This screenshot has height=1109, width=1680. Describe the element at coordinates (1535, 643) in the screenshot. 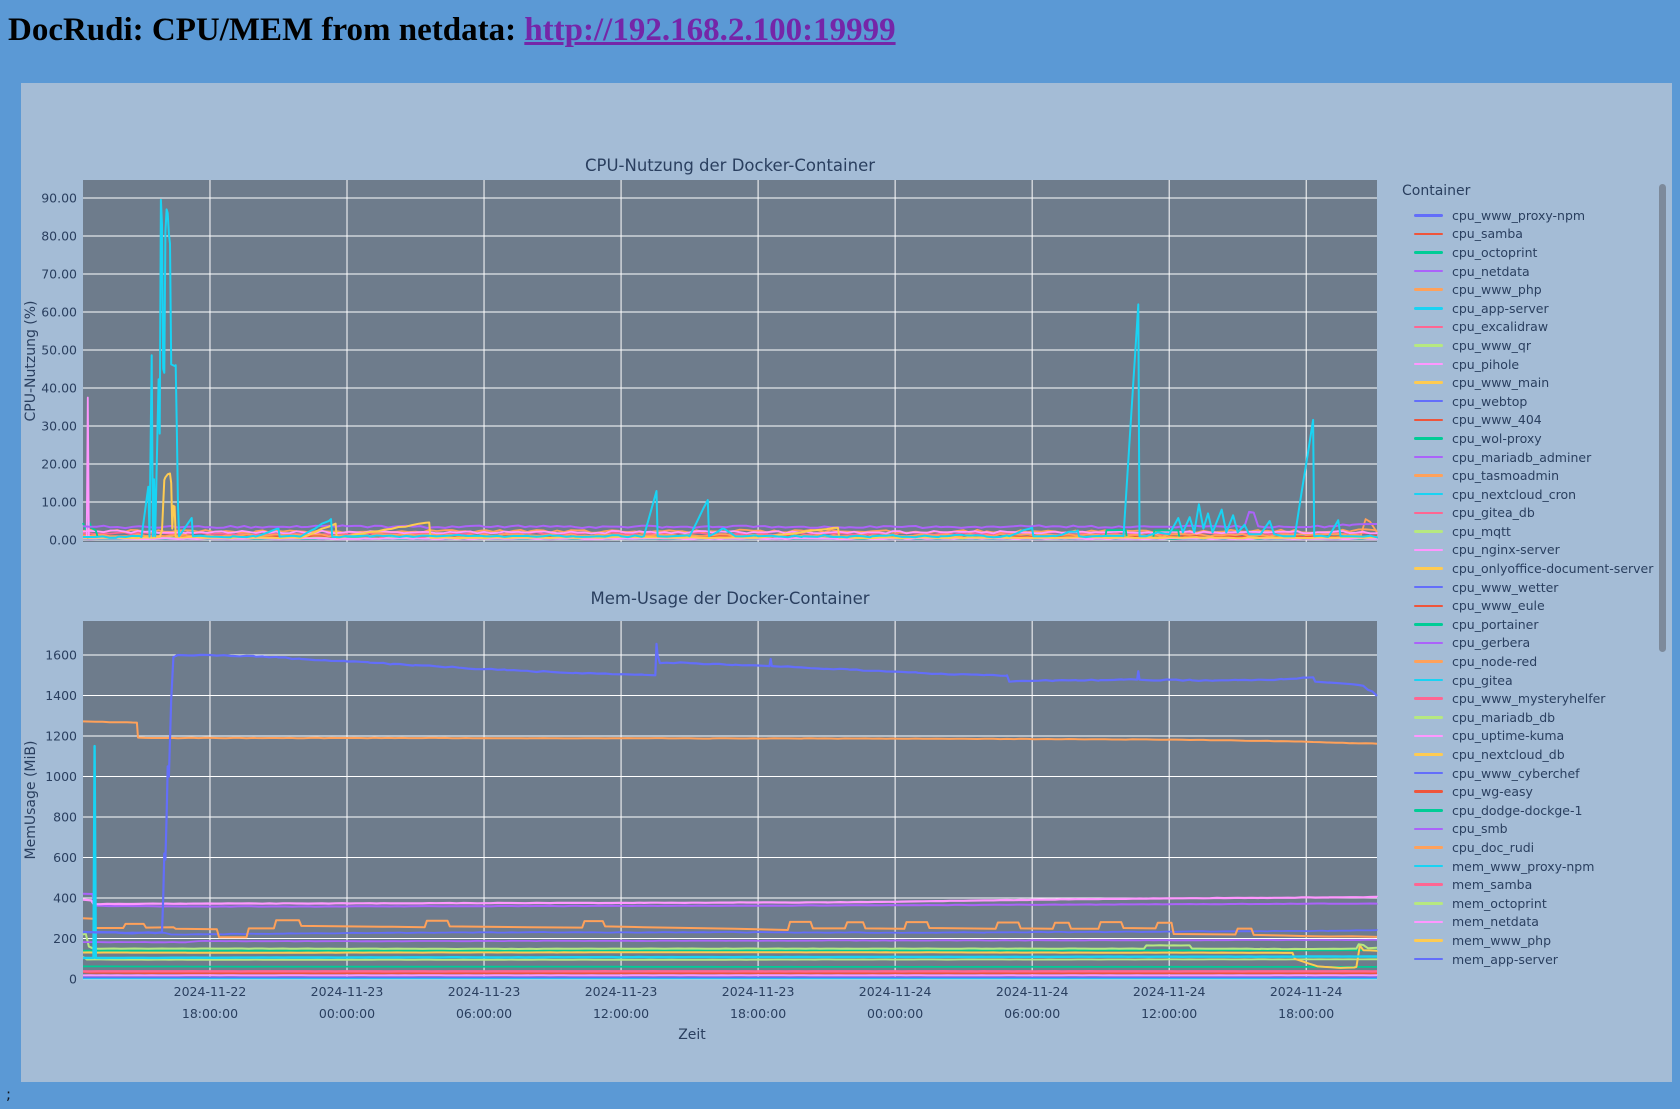

I see `legend-item: cpu_gerbera` at that location.